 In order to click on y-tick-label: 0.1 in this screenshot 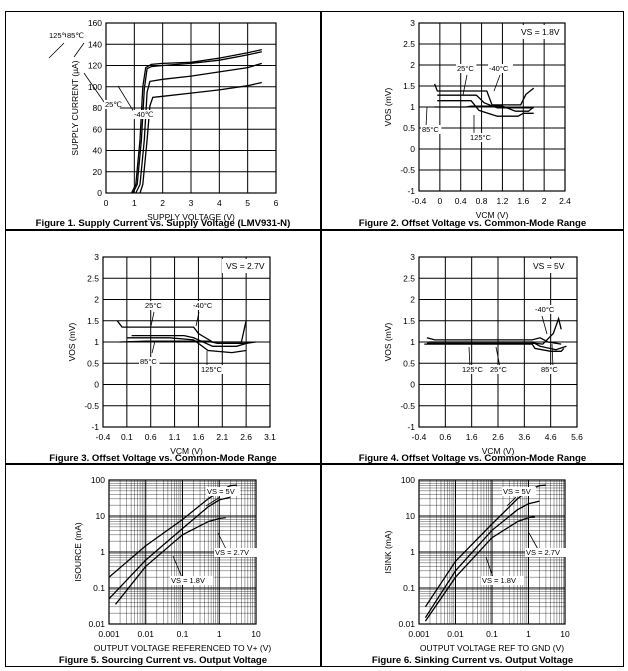, I will do `click(99, 588)`.